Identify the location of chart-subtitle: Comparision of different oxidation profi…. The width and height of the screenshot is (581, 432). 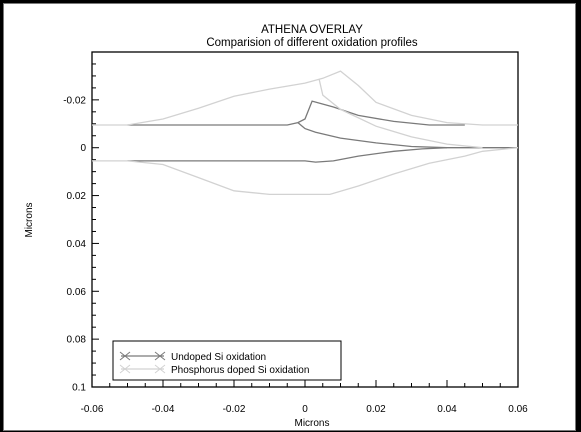
(312, 43).